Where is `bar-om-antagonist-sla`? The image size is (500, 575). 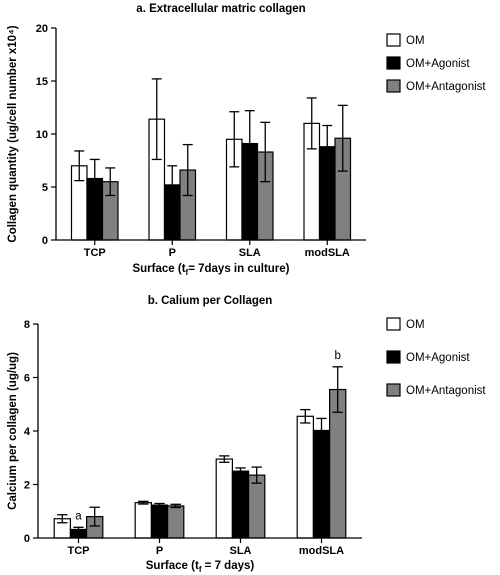 bar-om-antagonist-sla is located at coordinates (257, 506).